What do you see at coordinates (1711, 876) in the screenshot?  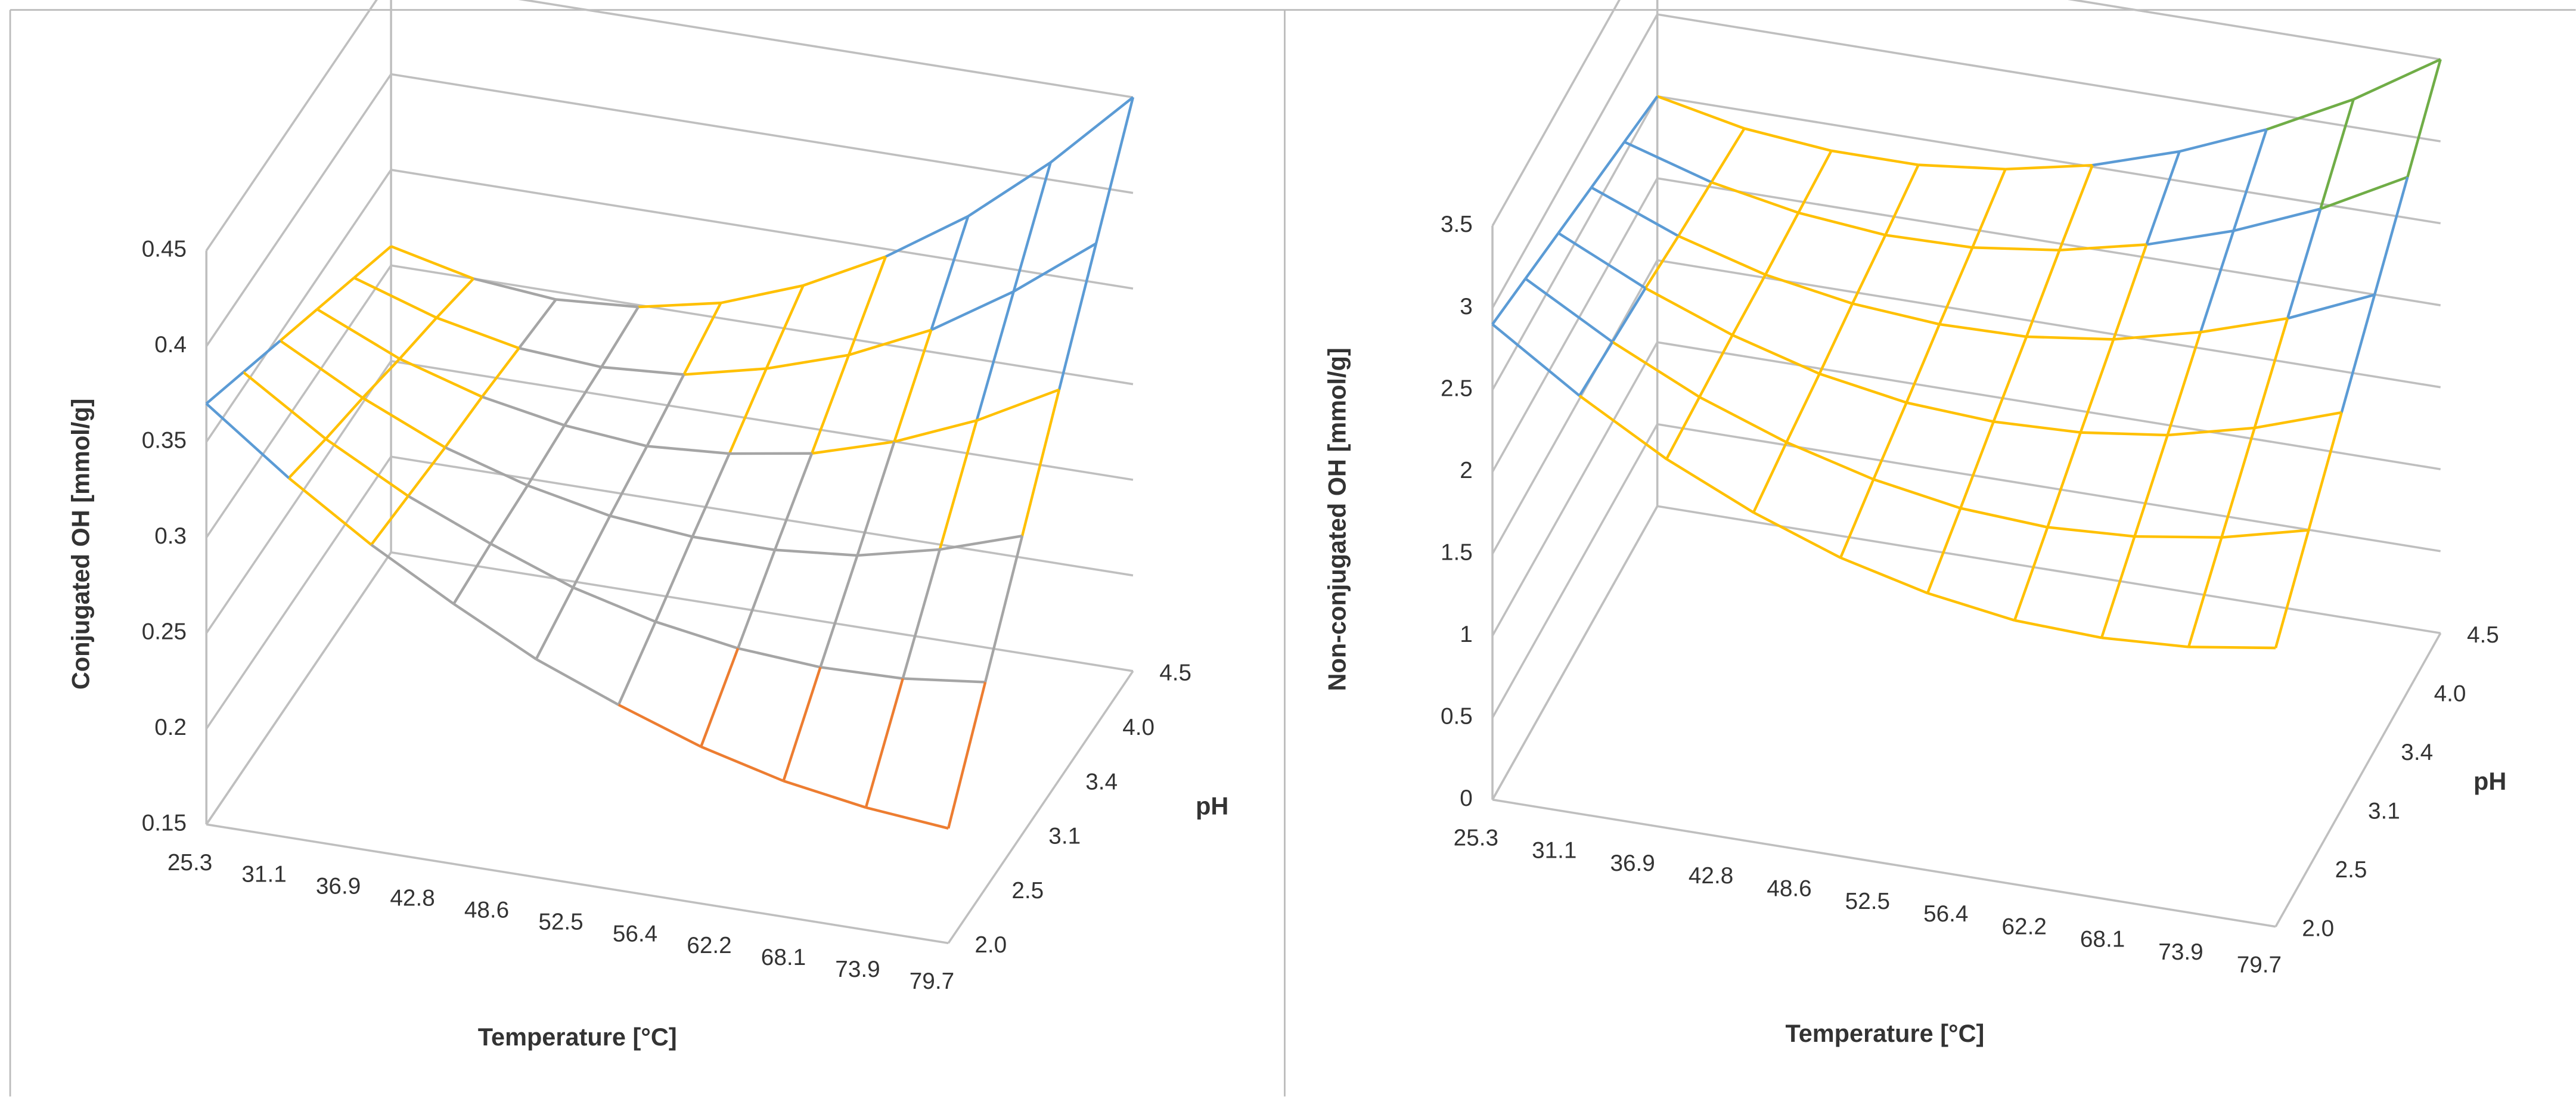 I see `x-tick-label: 42.8` at bounding box center [1711, 876].